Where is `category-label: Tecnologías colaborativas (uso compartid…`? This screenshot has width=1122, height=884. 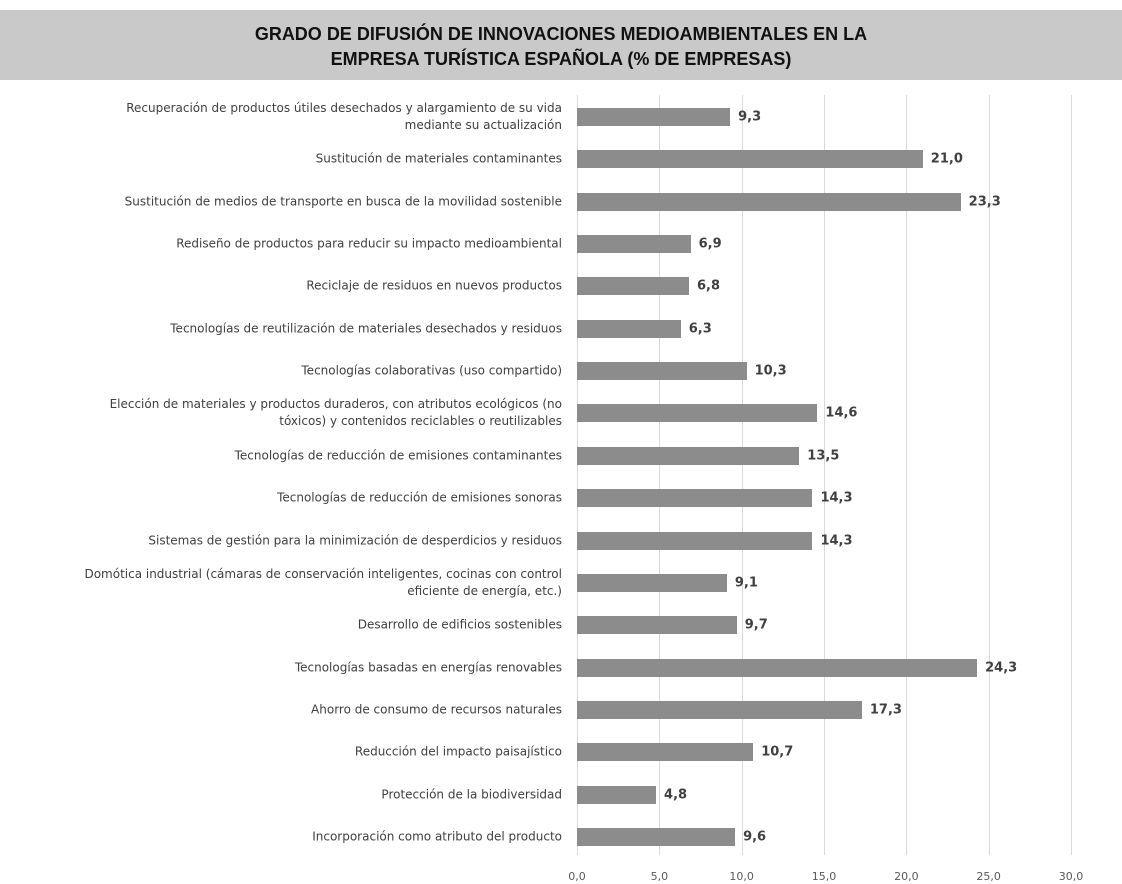 category-label: Tecnologías colaborativas (uso compartid… is located at coordinates (431, 370).